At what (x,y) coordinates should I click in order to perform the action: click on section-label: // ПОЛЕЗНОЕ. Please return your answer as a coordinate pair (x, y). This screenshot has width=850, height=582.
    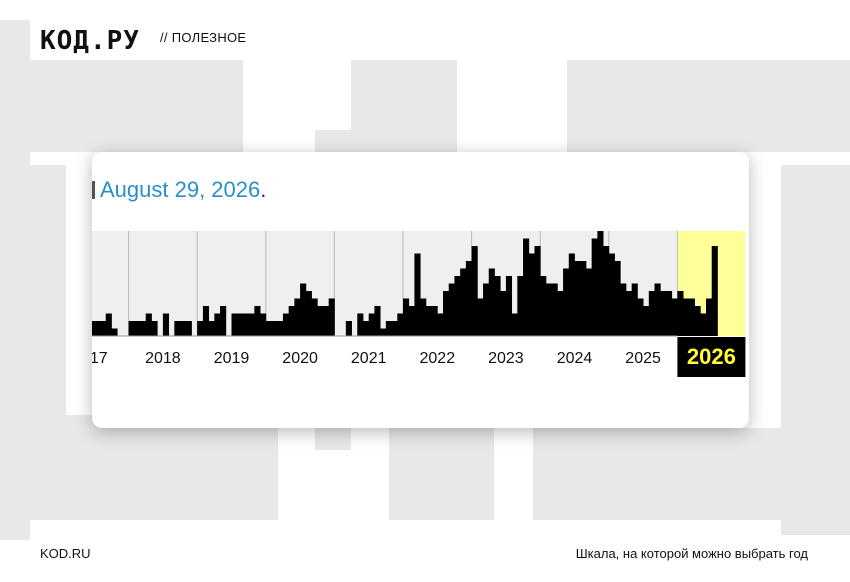
    Looking at the image, I should click on (203, 37).